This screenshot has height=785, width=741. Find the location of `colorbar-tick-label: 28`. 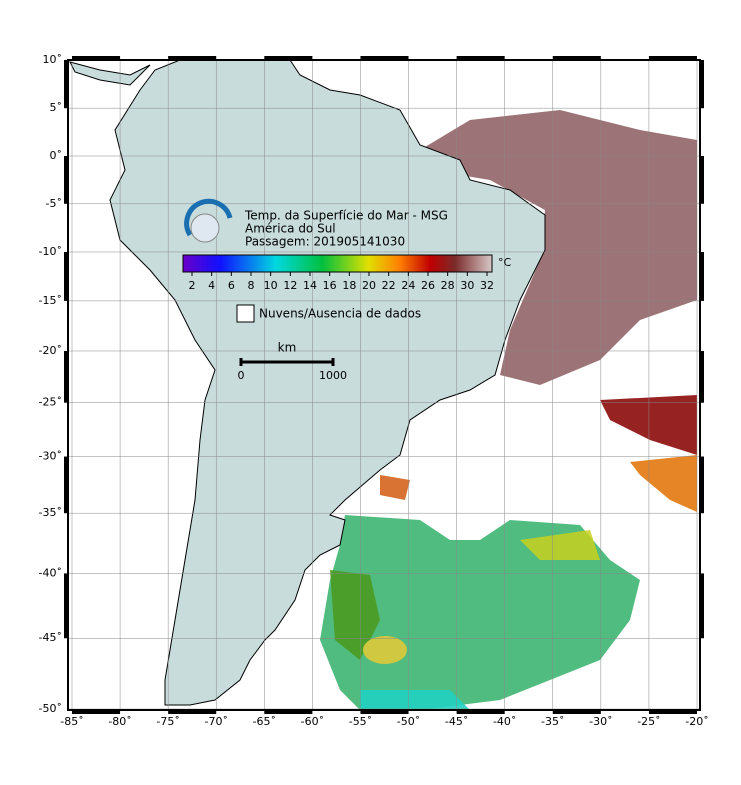

colorbar-tick-label: 28 is located at coordinates (448, 285).